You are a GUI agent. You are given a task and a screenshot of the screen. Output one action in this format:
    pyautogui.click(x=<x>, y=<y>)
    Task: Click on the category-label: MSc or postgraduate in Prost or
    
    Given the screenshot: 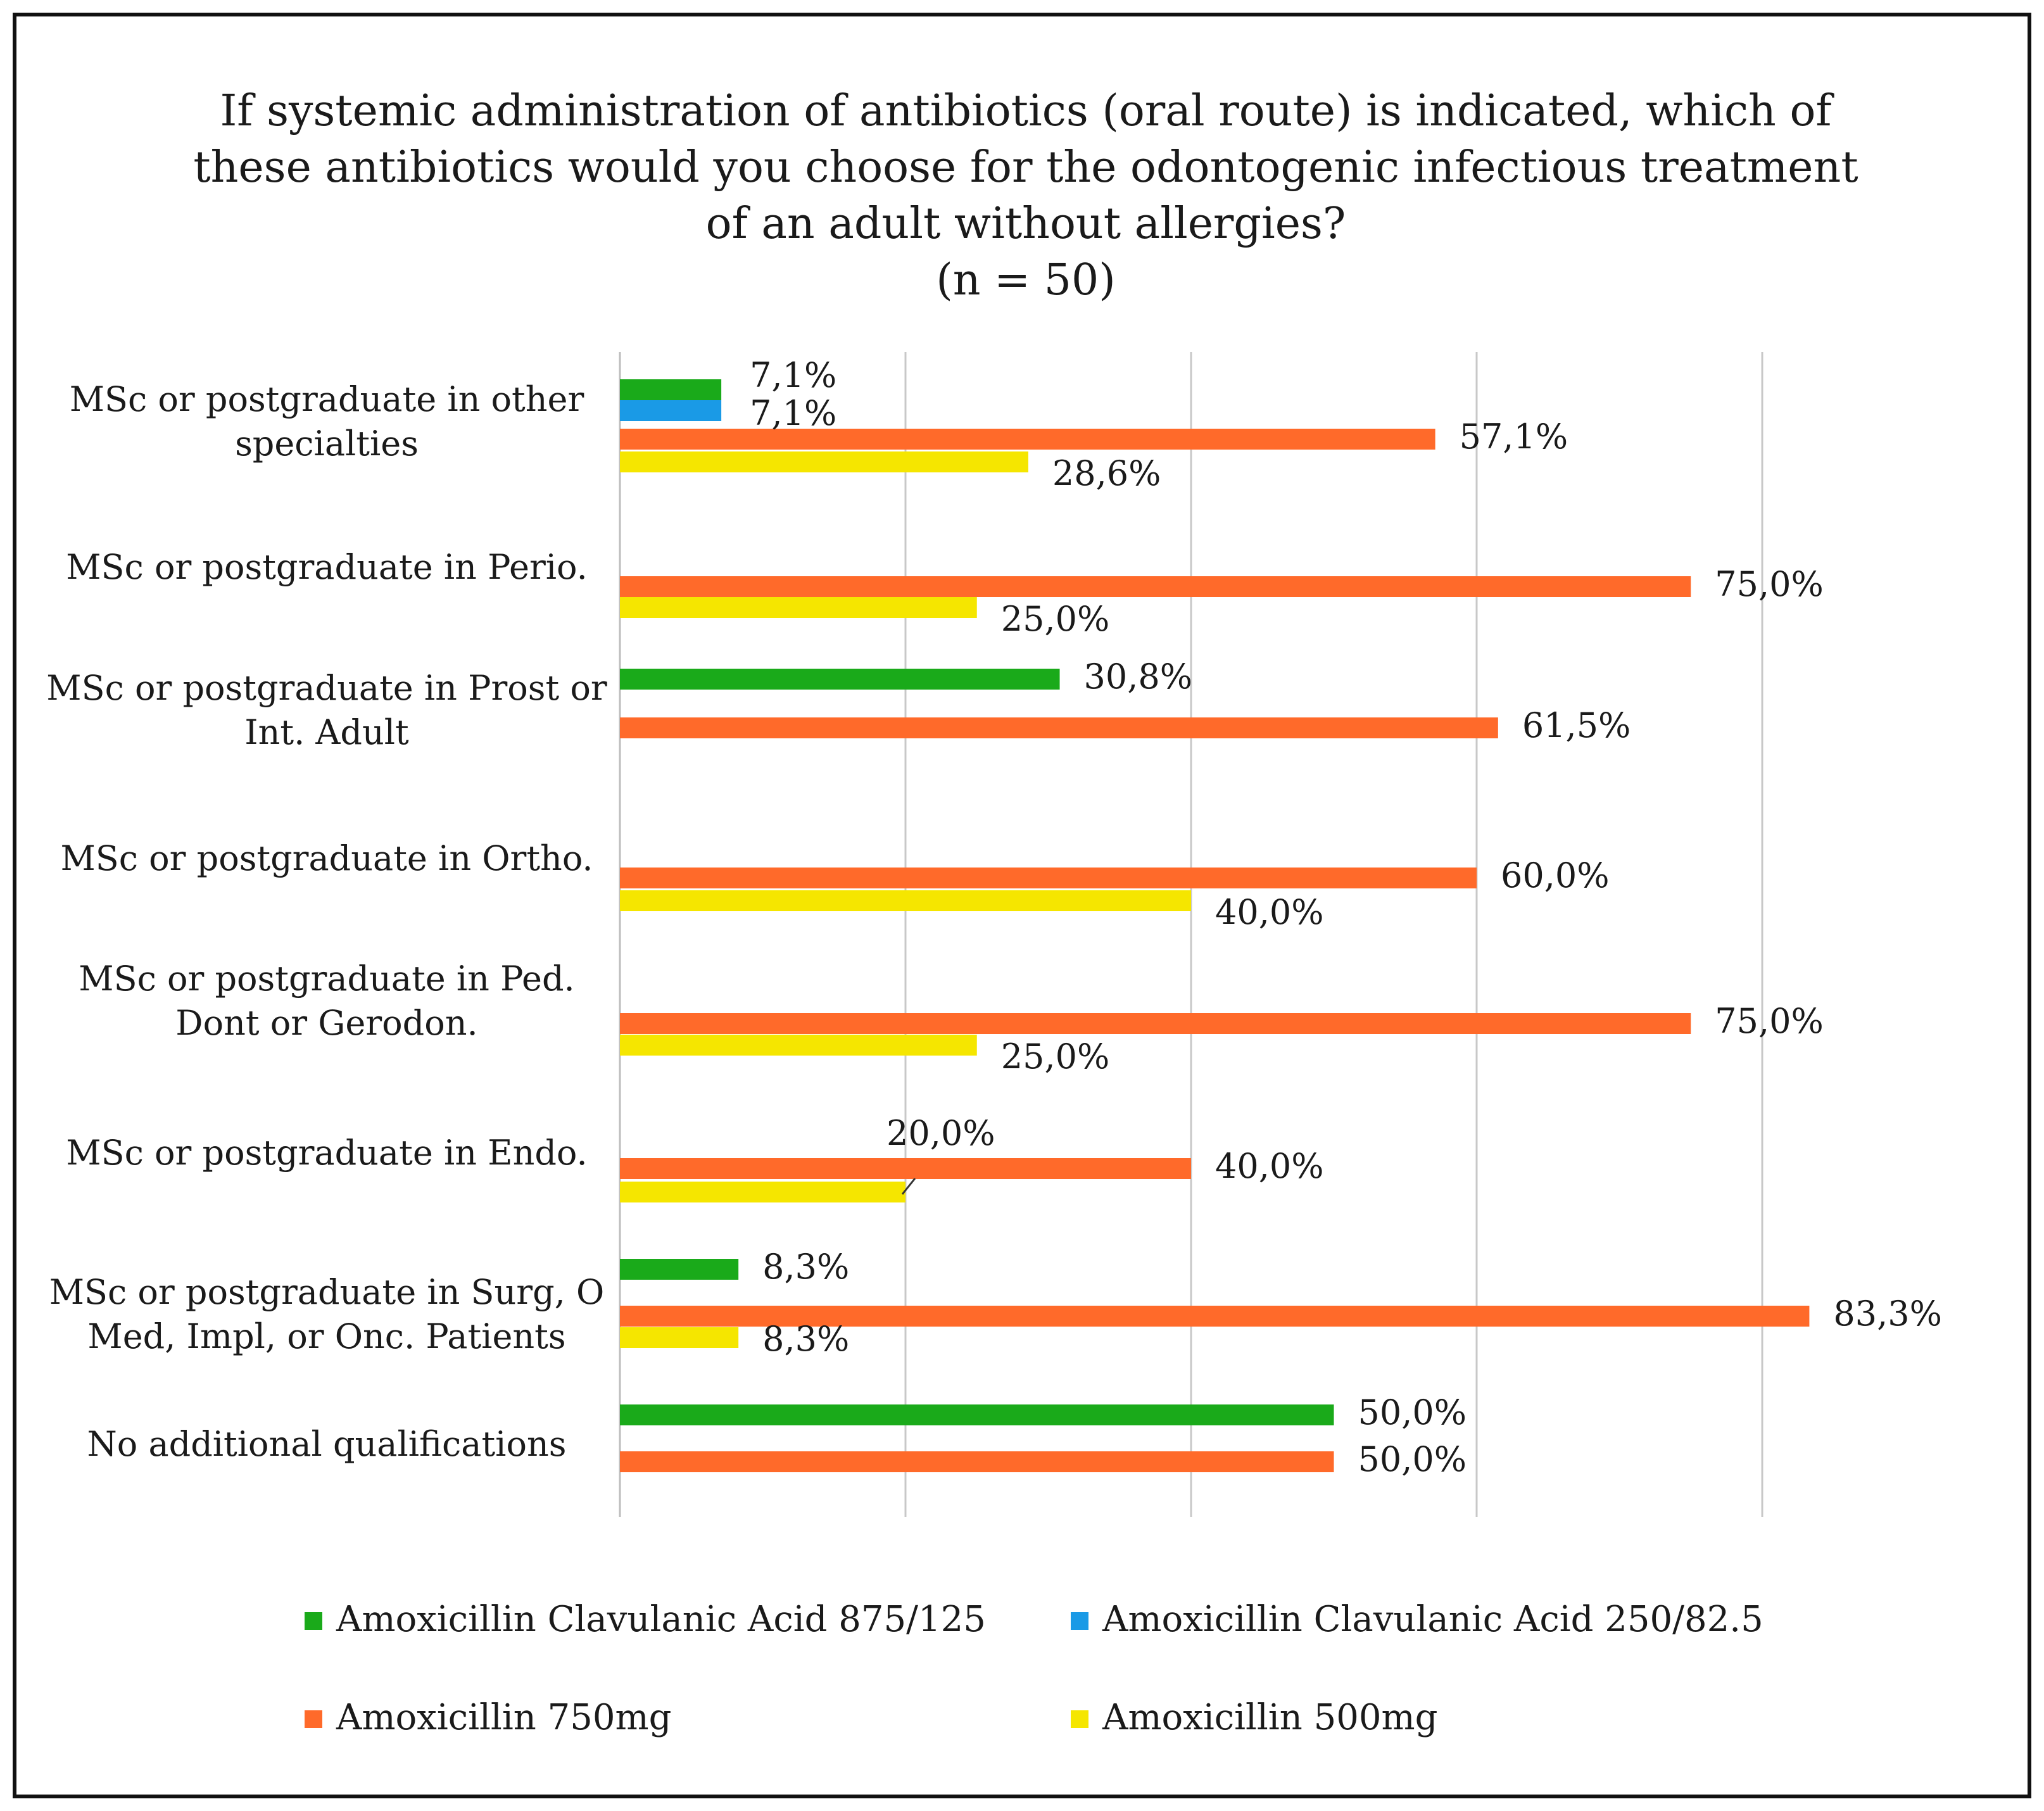 What is the action you would take?
    pyautogui.click(x=326, y=688)
    